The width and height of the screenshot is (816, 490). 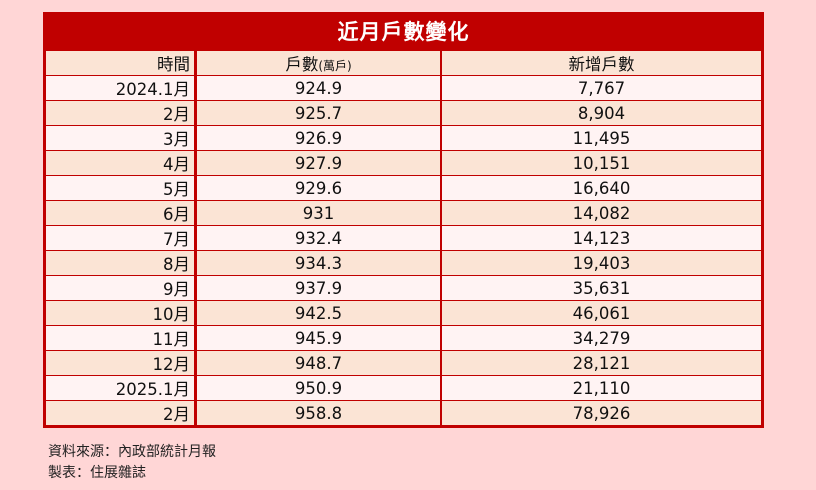 What do you see at coordinates (97, 473) in the screenshot?
I see `maker-note: 製表：住展雜誌` at bounding box center [97, 473].